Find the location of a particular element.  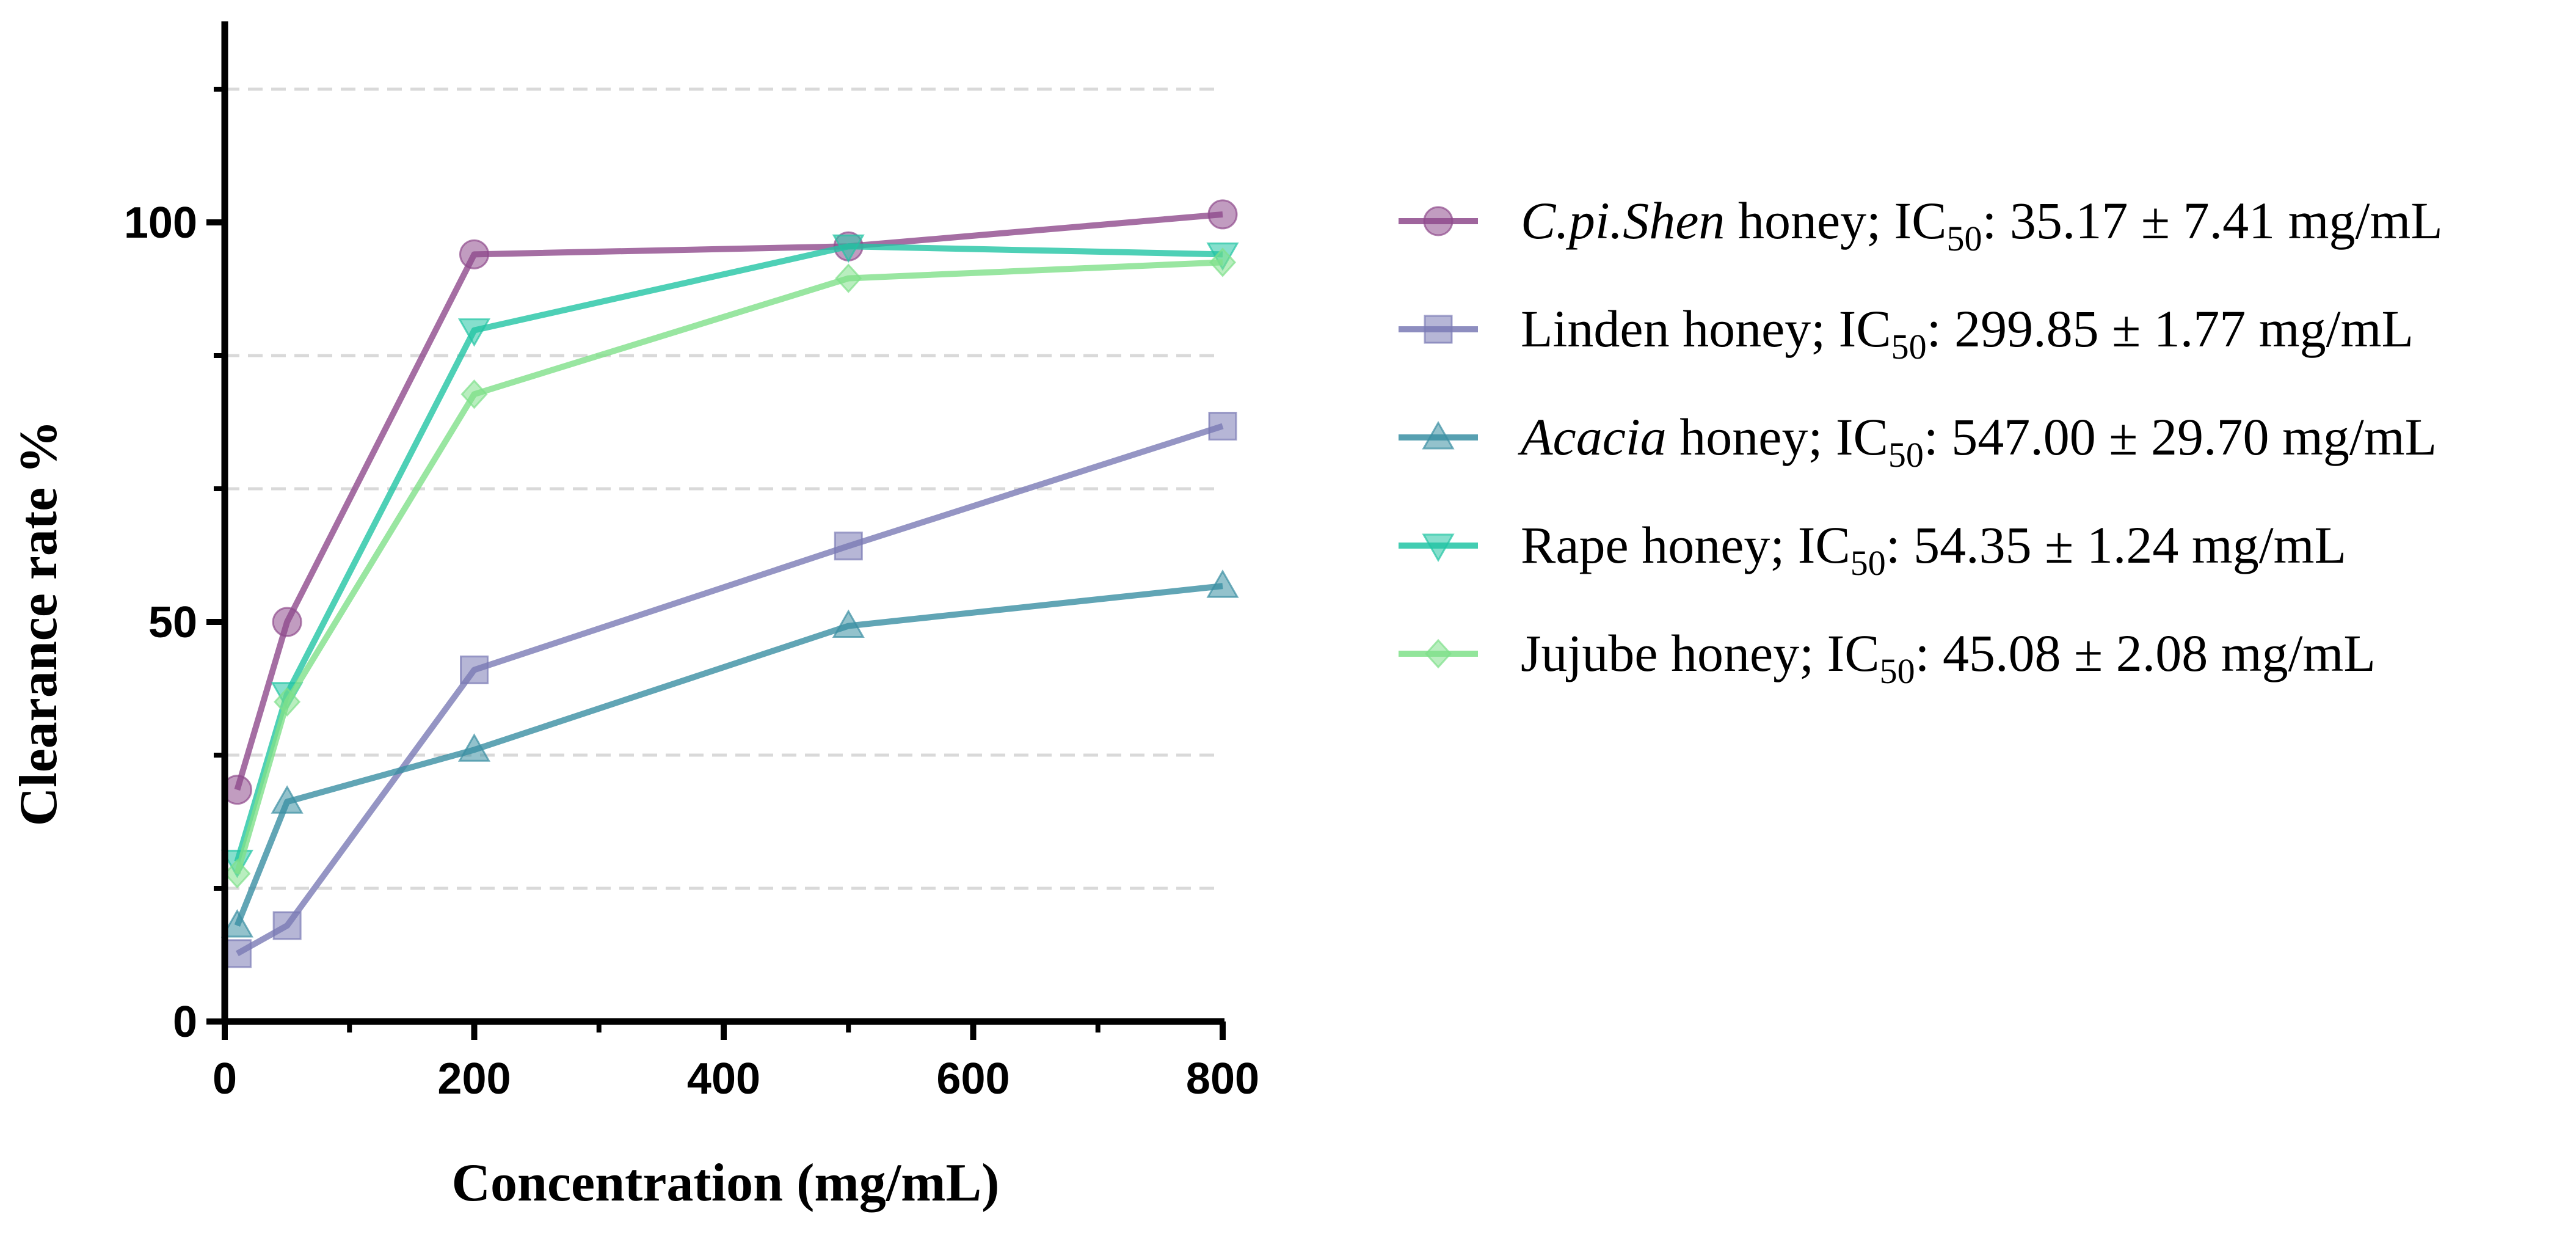

legend-item: Jujube honey; IC50: 45.08 ± 2.08 mg/mL is located at coordinates (1888, 657).